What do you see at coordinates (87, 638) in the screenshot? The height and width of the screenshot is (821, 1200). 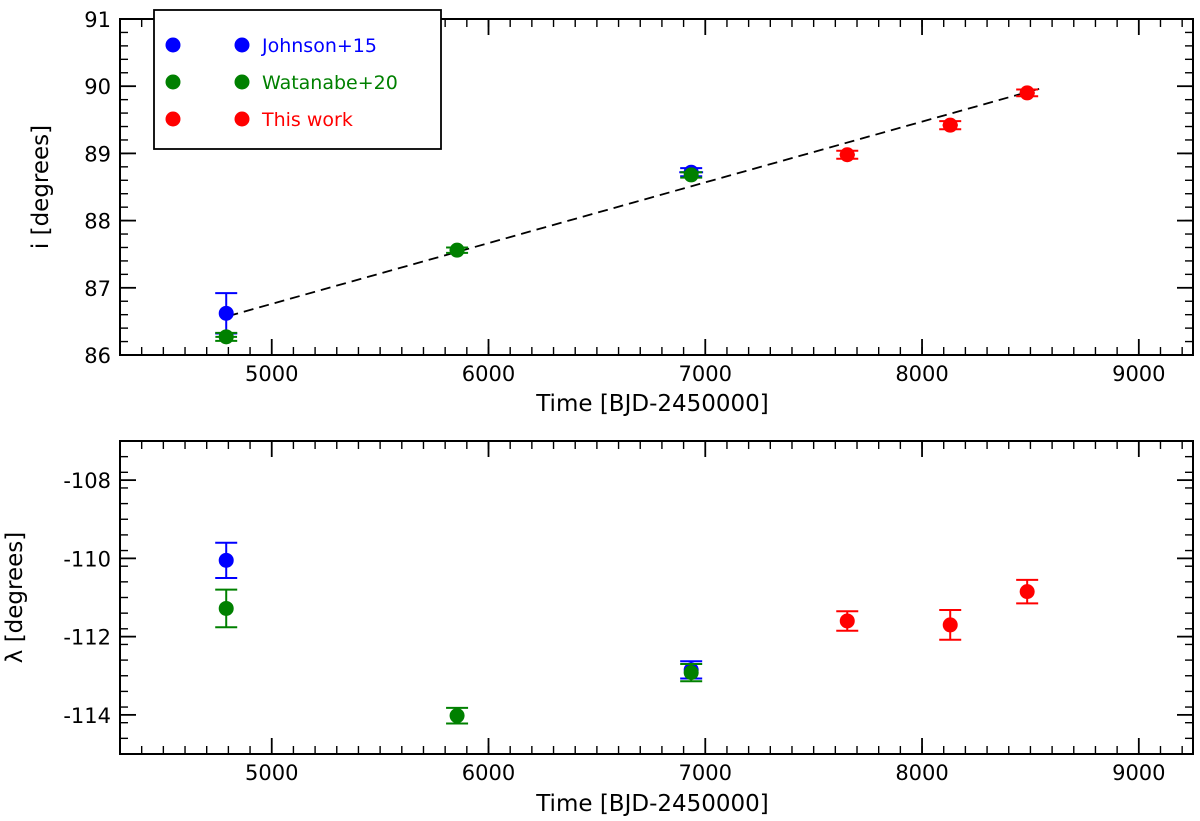 I see `y-tick-label: -112` at bounding box center [87, 638].